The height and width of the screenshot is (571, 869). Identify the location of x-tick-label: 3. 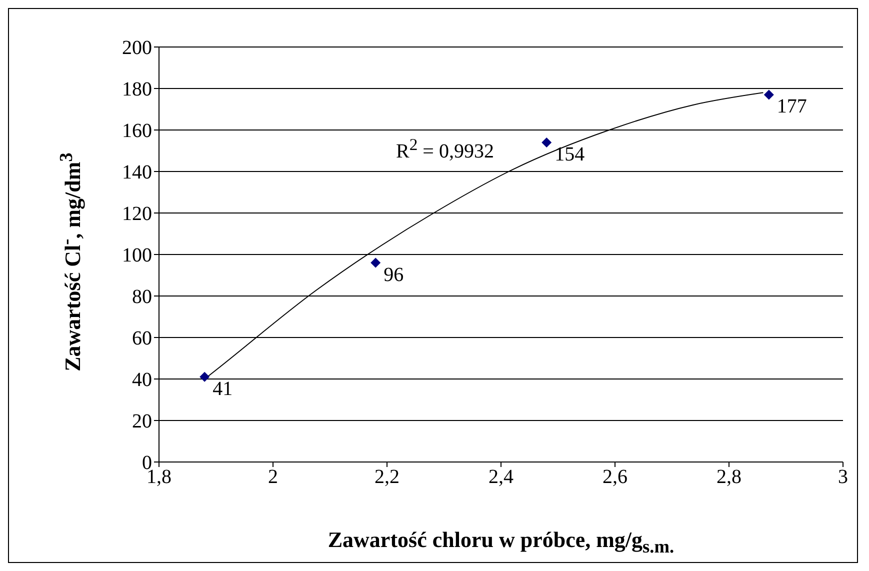
(843, 477).